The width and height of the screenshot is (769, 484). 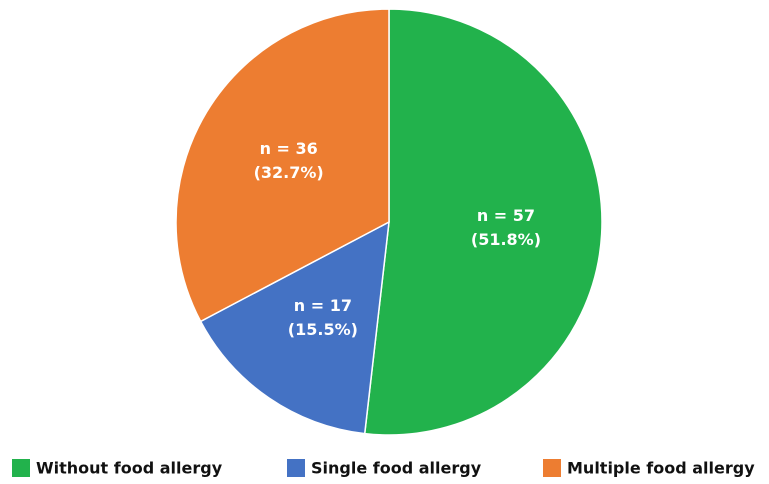 What do you see at coordinates (289, 172) in the screenshot?
I see `percent-label: (32.7%)` at bounding box center [289, 172].